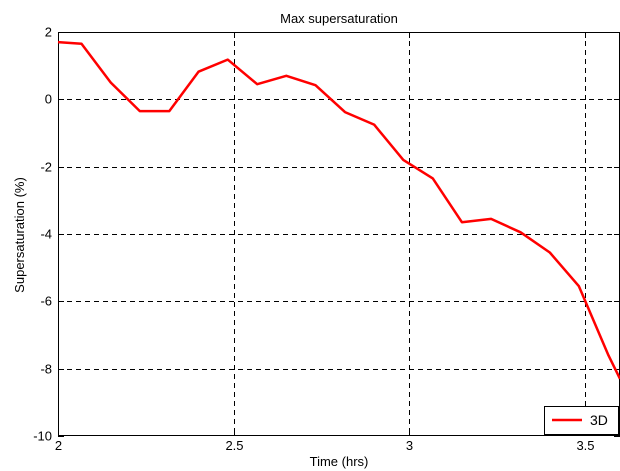 The width and height of the screenshot is (620, 471). I want to click on y-axis-label: Supersaturation (%), so click(19, 235).